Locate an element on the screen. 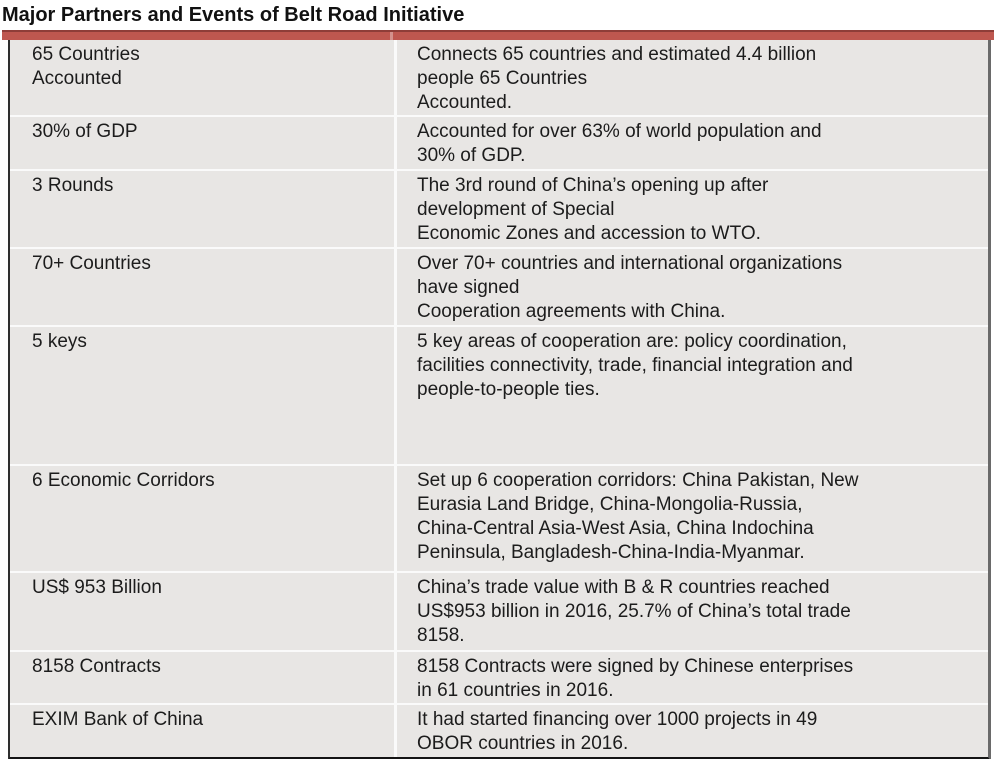 Image resolution: width=996 pixels, height=759 pixels. row-label: 30% of GDP is located at coordinates (203, 143).